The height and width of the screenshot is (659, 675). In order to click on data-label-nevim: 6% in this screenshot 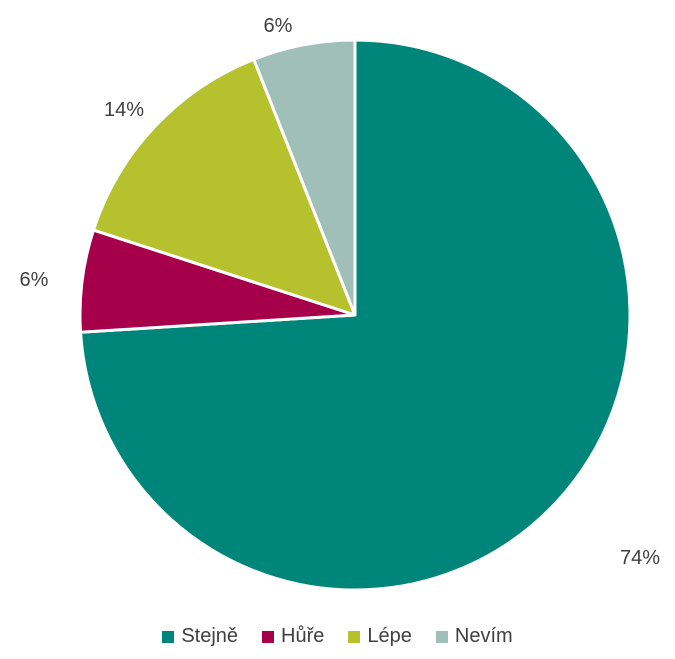, I will do `click(278, 26)`.